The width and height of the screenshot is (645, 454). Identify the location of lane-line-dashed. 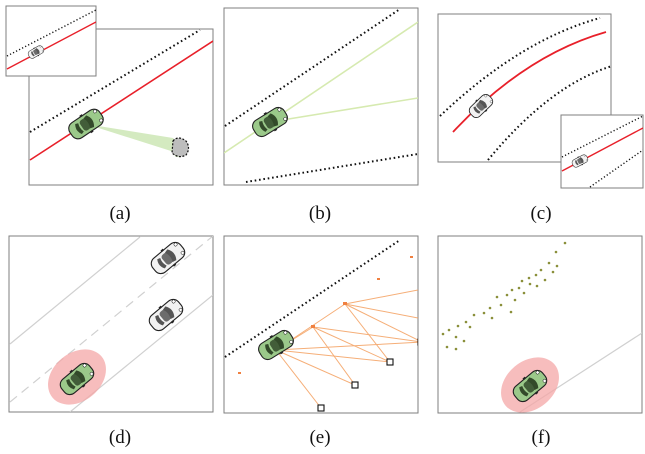
(111, 319).